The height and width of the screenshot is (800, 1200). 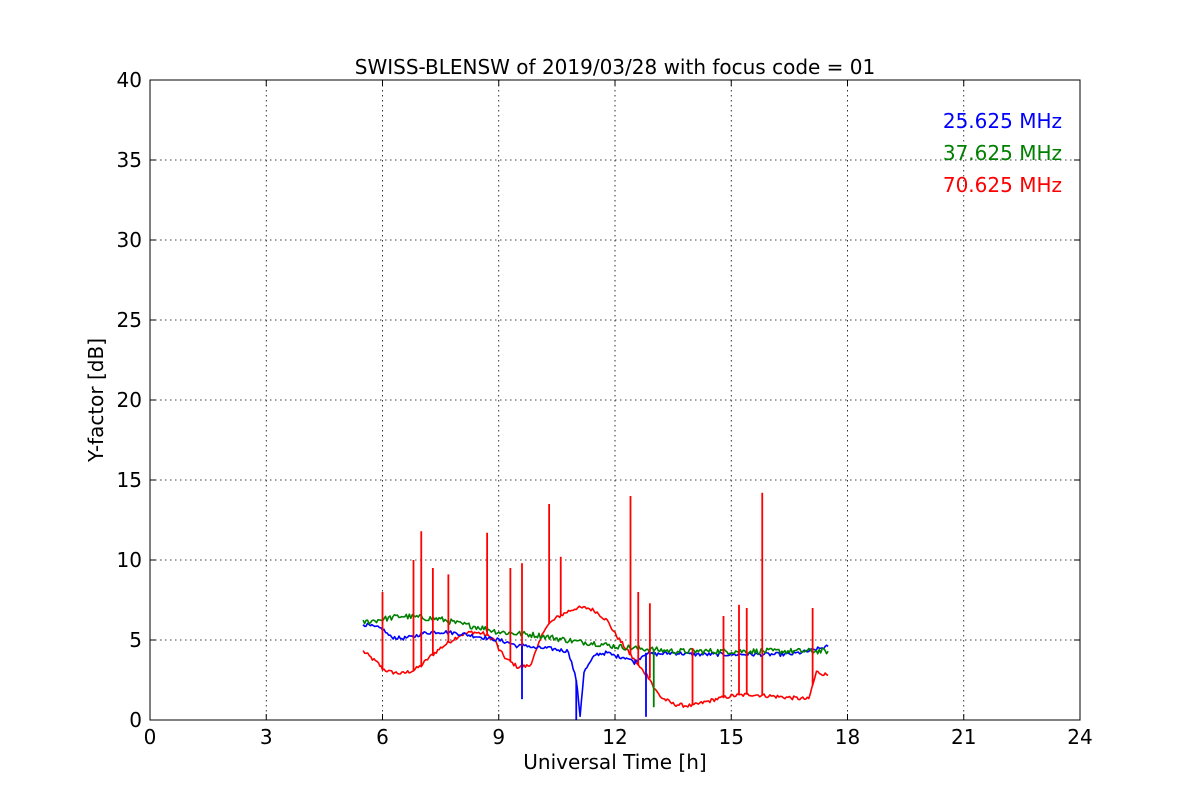 What do you see at coordinates (129, 80) in the screenshot?
I see `y-tick-label: 40` at bounding box center [129, 80].